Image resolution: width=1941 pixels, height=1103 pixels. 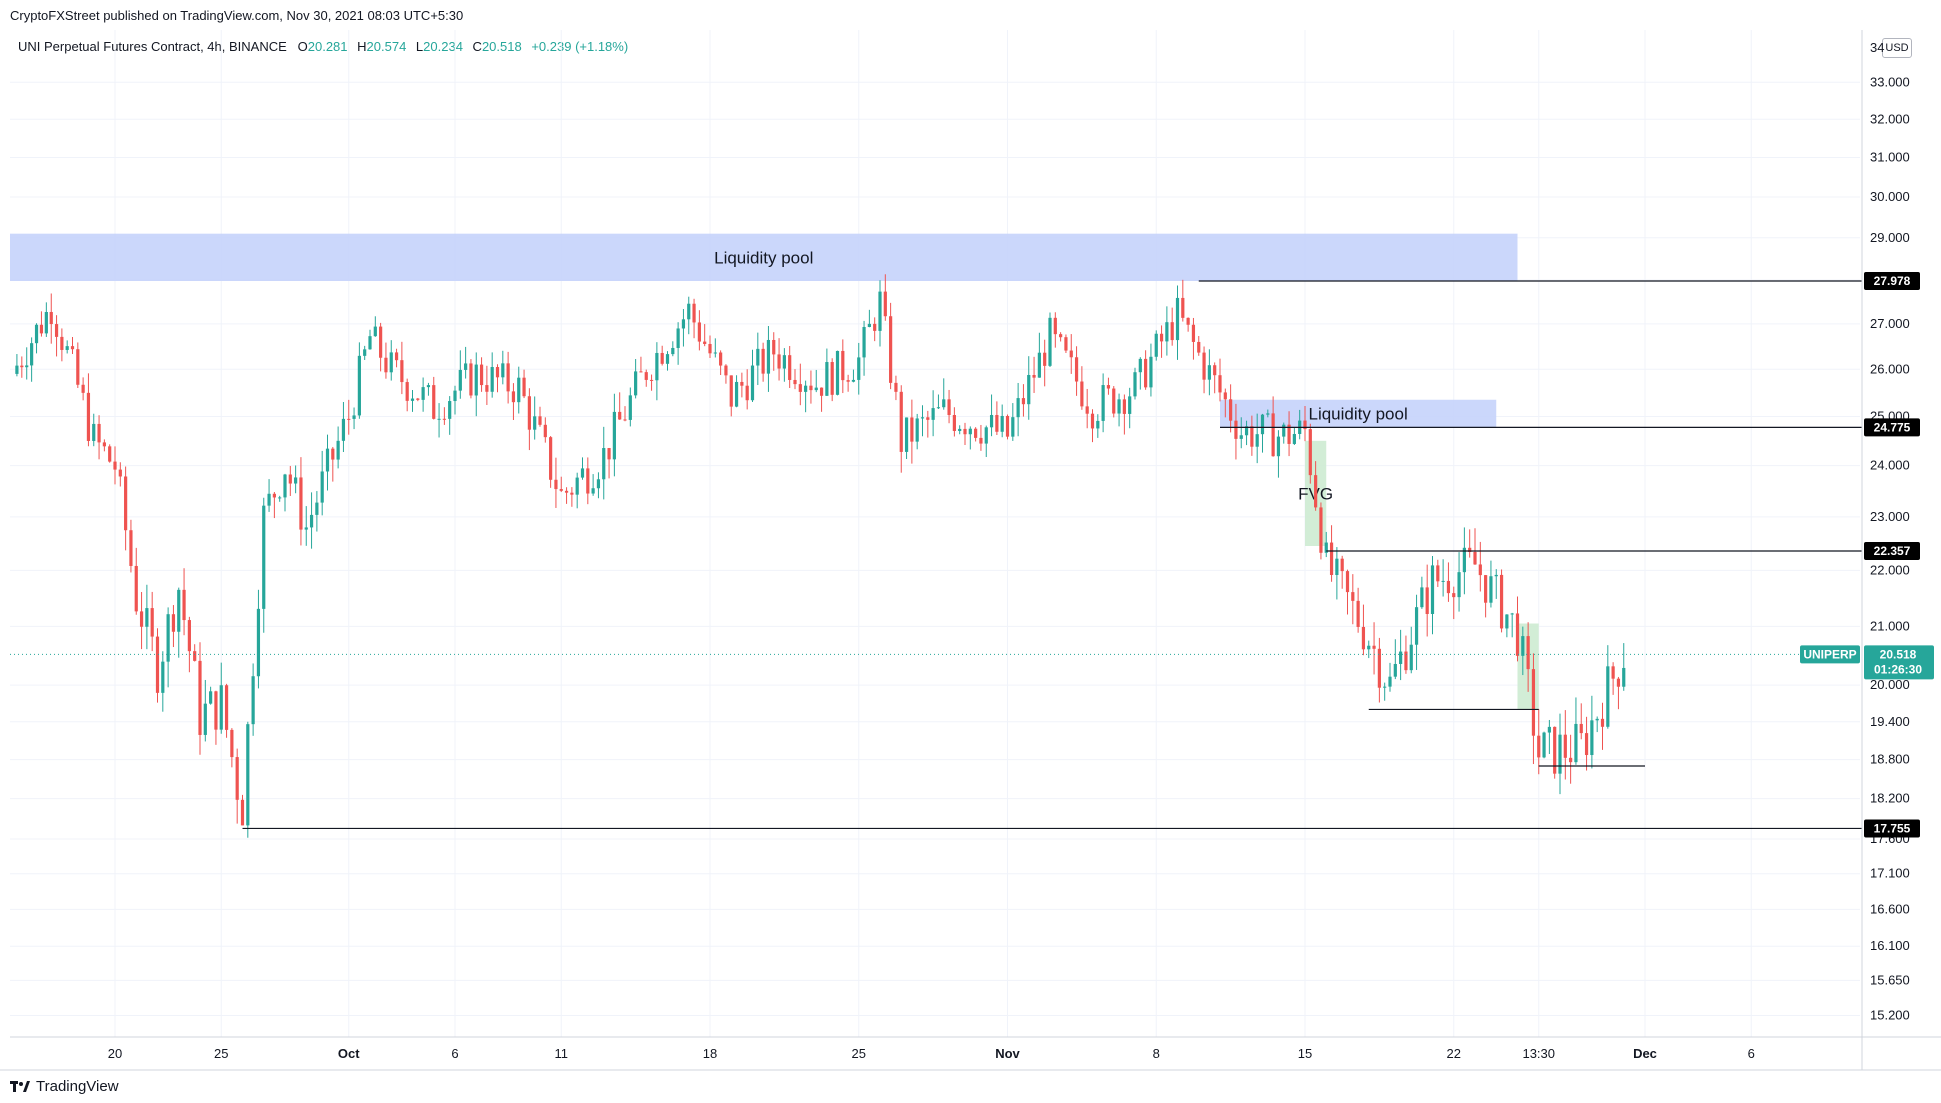 I want to click on symbol-tag, so click(x=1830, y=654).